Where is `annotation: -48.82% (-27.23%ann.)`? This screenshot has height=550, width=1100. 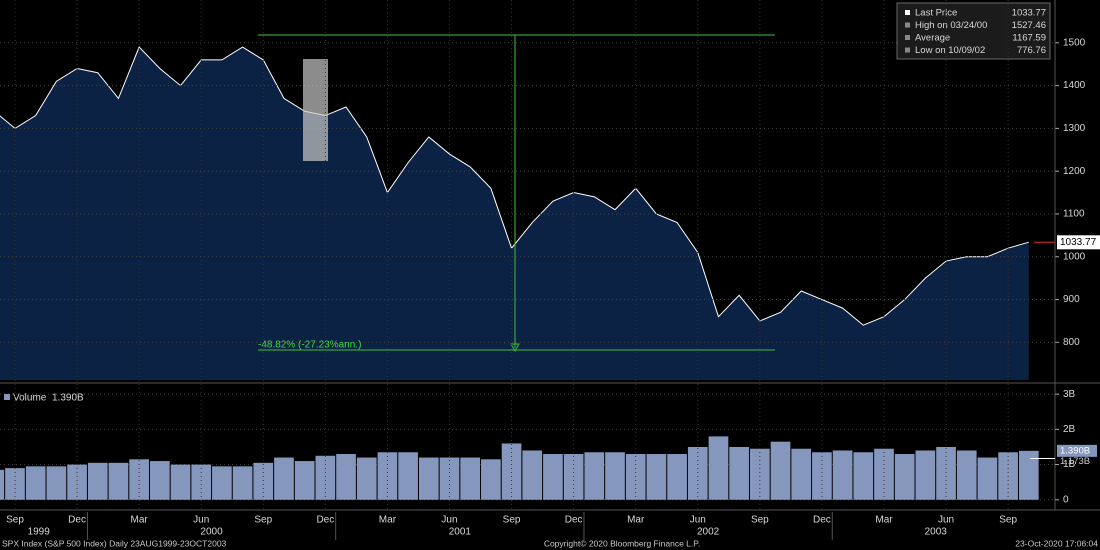 annotation: -48.82% (-27.23%ann.) is located at coordinates (309, 345).